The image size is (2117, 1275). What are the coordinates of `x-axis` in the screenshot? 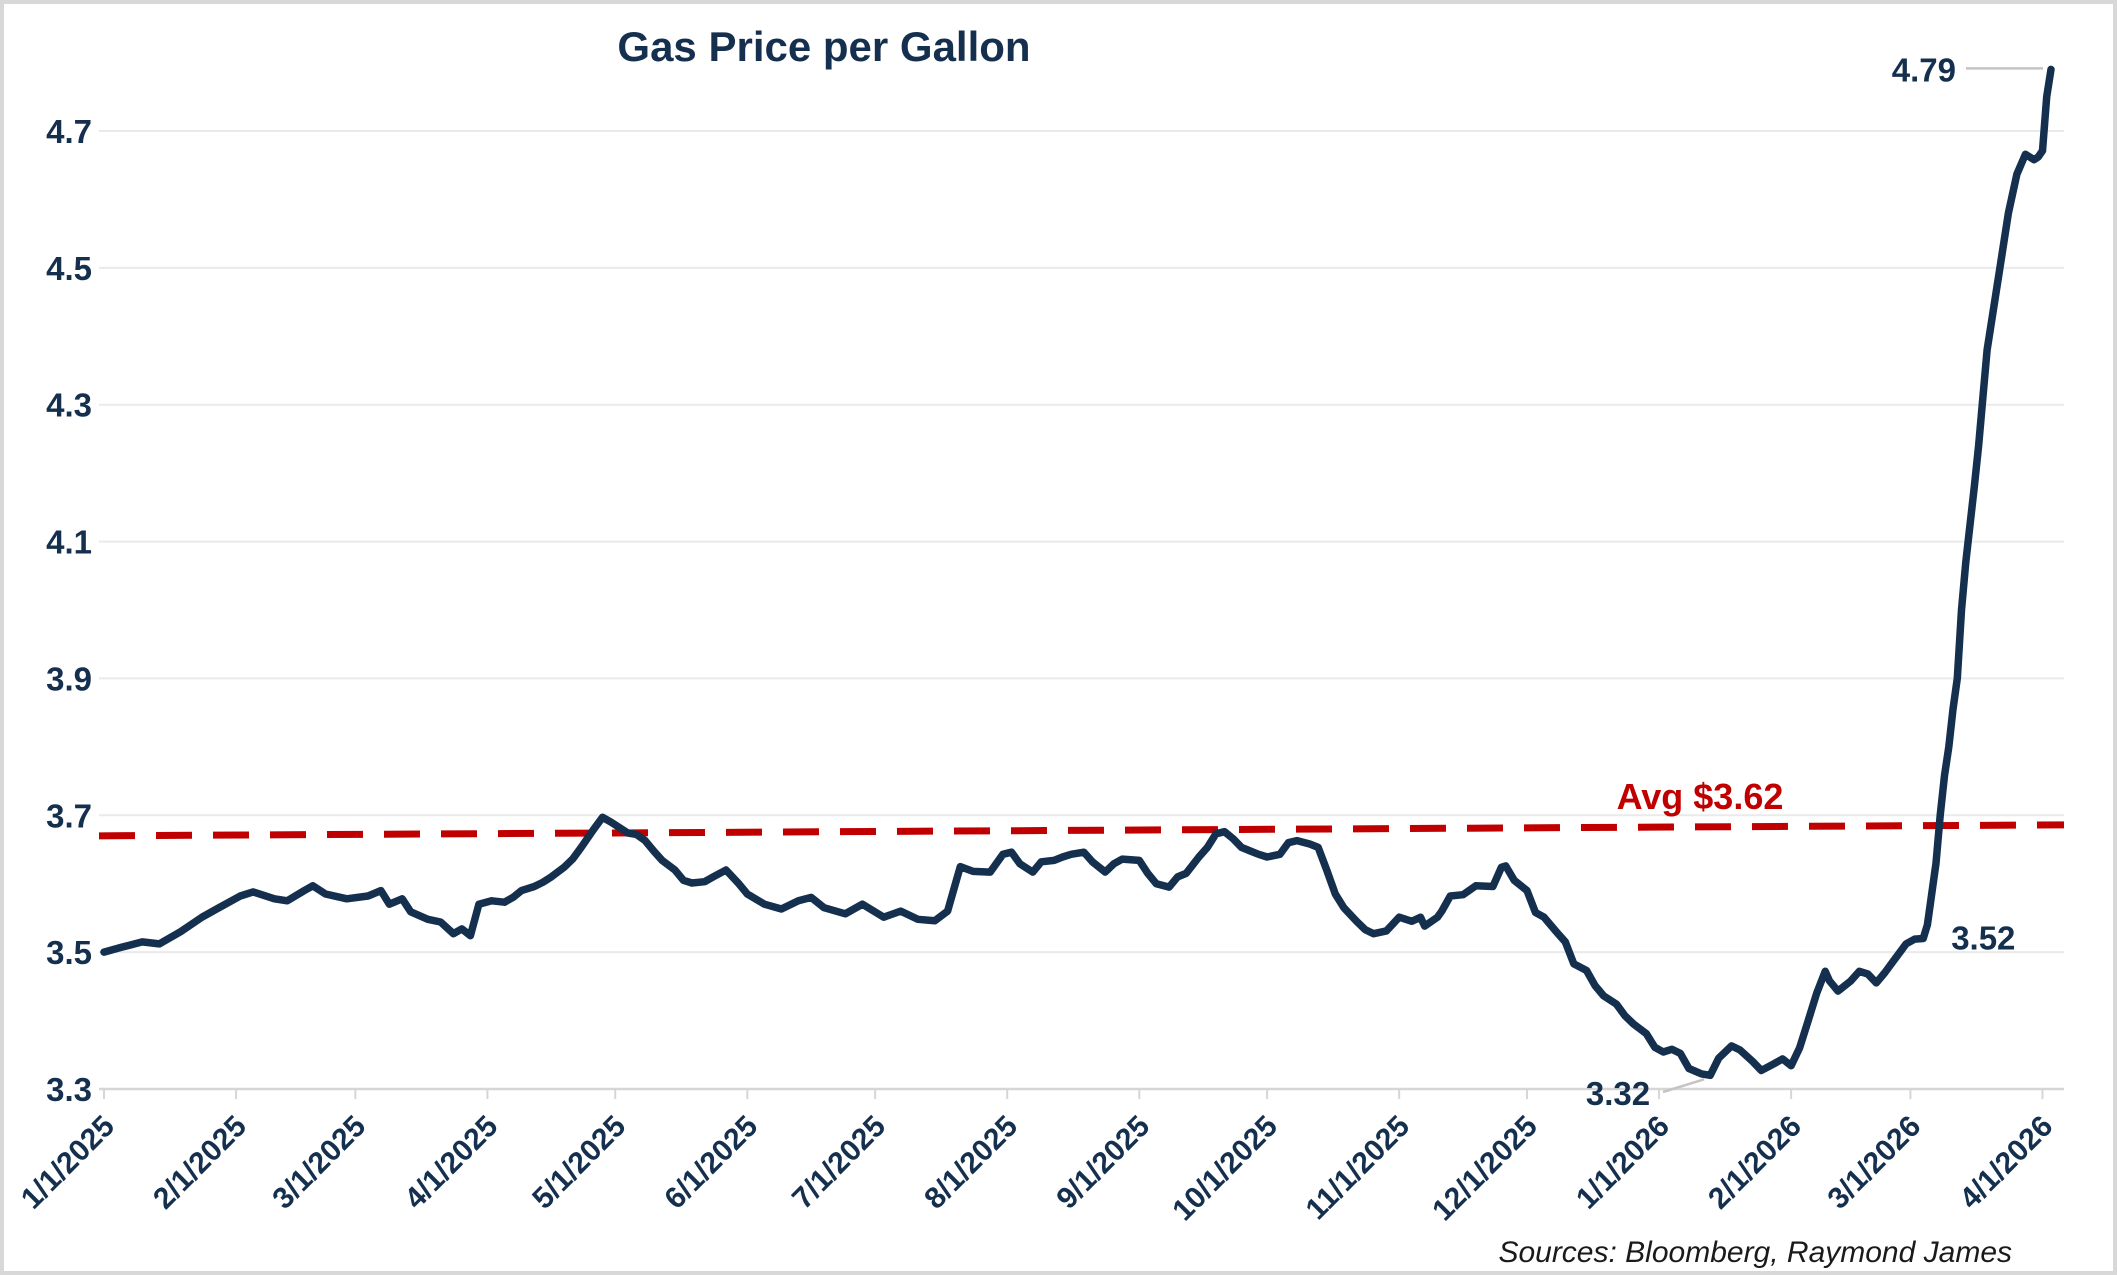 It's located at (1073, 1094).